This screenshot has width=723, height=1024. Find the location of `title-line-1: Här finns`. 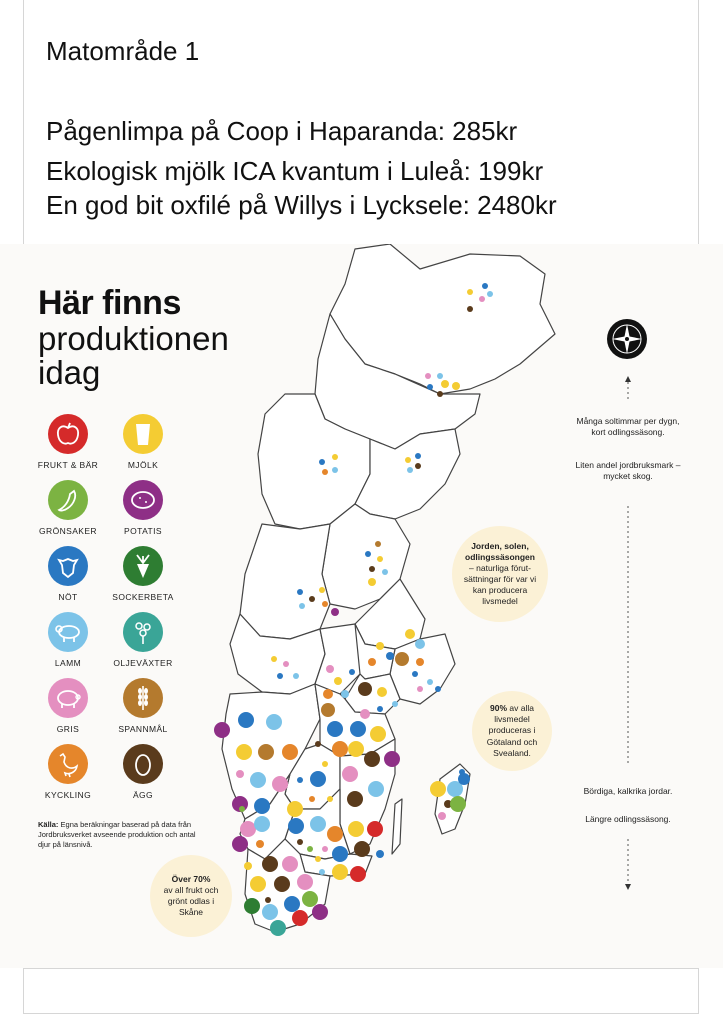

title-line-1: Här finns is located at coordinates (109, 303).